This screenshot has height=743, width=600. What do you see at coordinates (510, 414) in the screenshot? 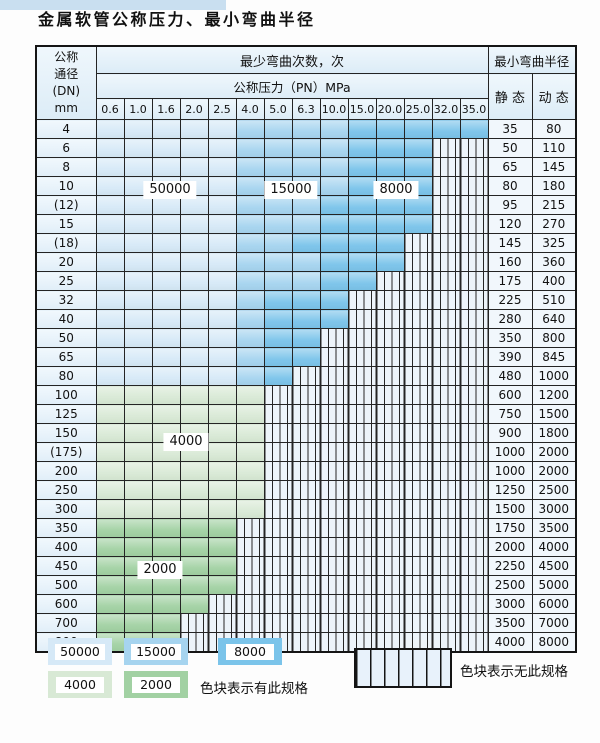
I see `static-radius-value: 750` at bounding box center [510, 414].